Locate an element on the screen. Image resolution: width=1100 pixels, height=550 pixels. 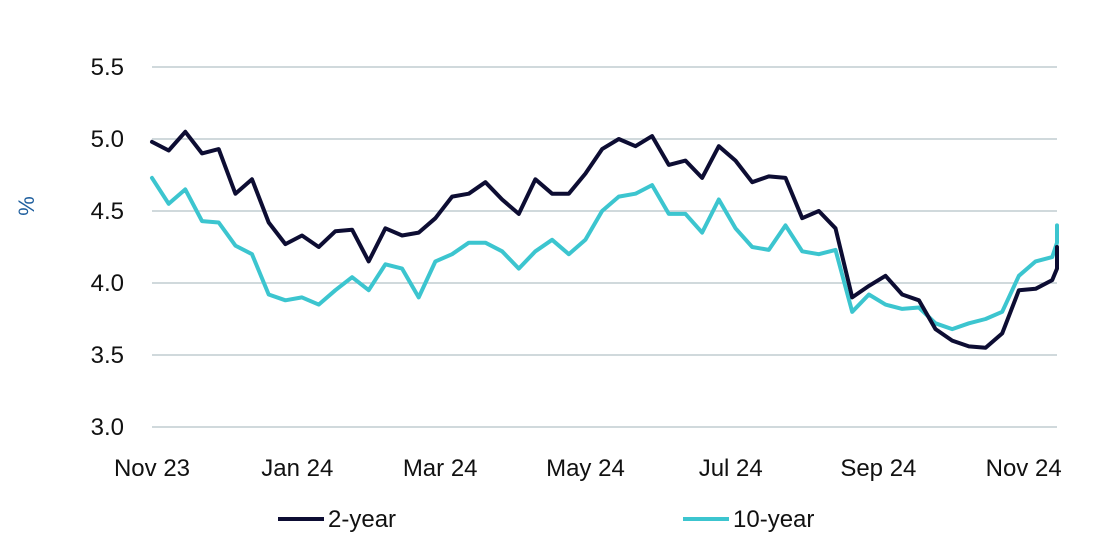
legend: 2-year 10-year is located at coordinates (546, 519).